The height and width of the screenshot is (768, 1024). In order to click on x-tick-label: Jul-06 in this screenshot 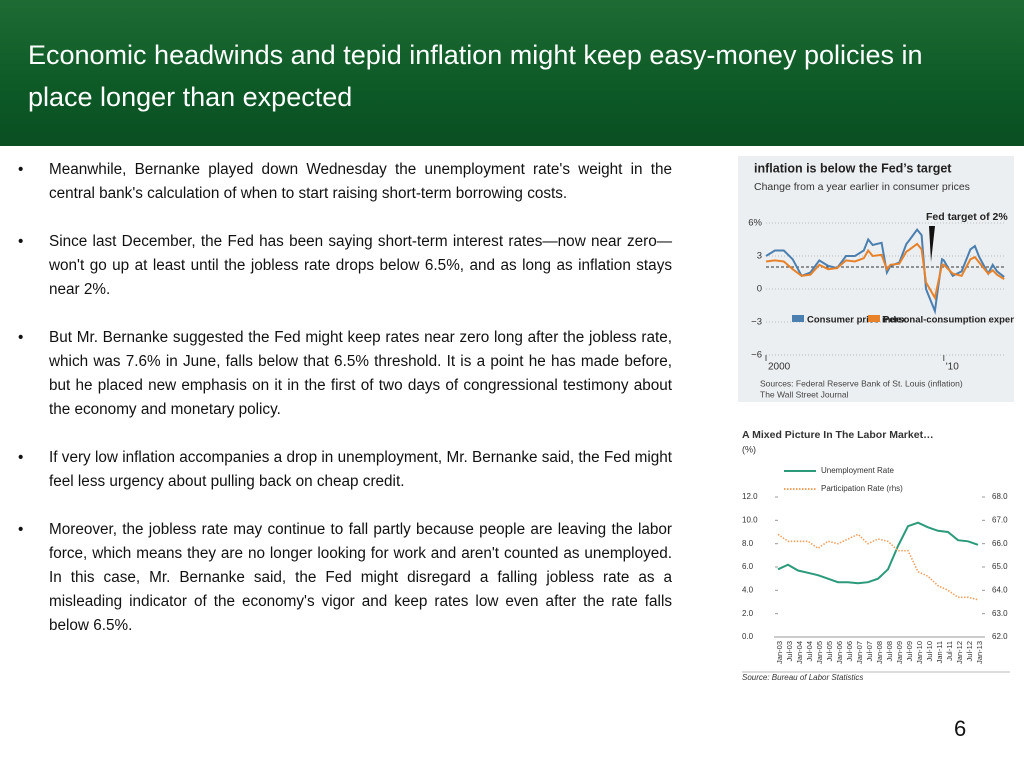, I will do `click(849, 651)`.